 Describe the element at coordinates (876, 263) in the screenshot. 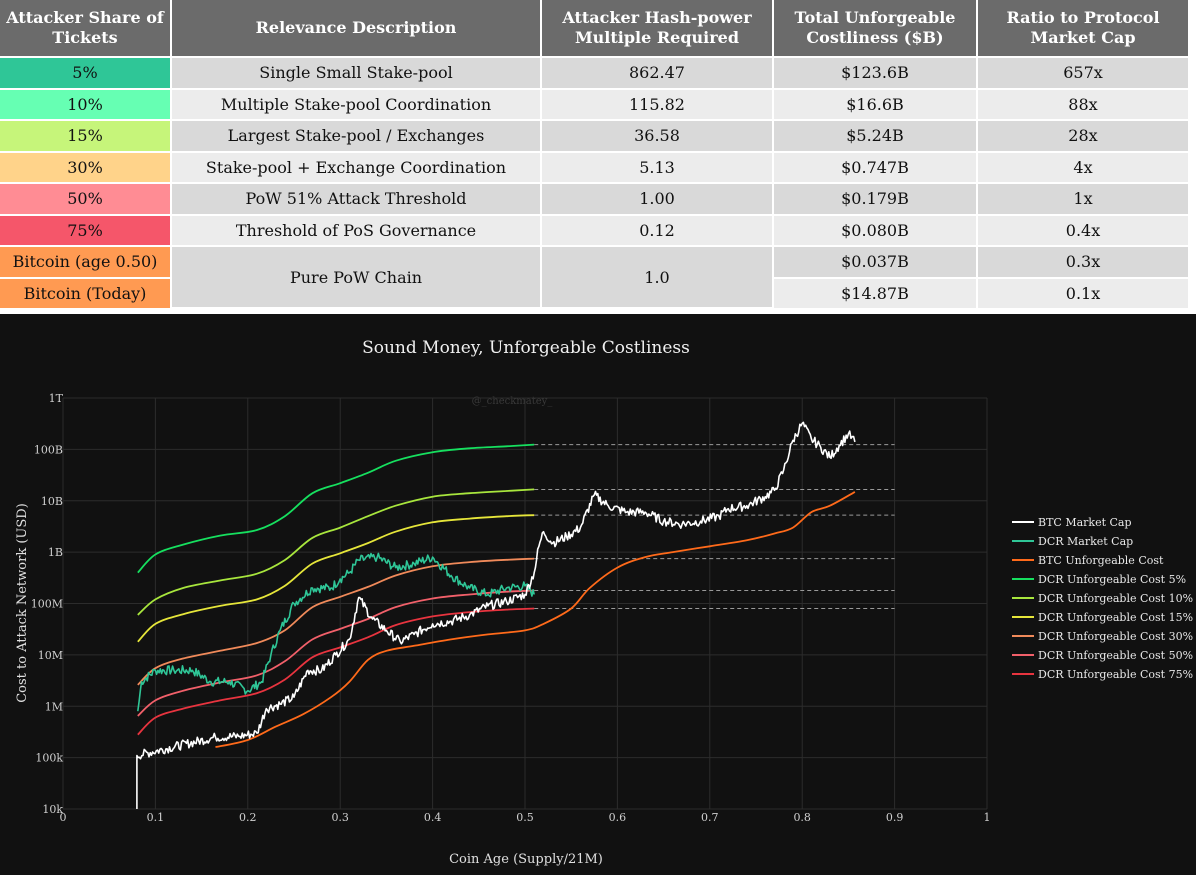

I see `cost-cell: $0.037B` at that location.